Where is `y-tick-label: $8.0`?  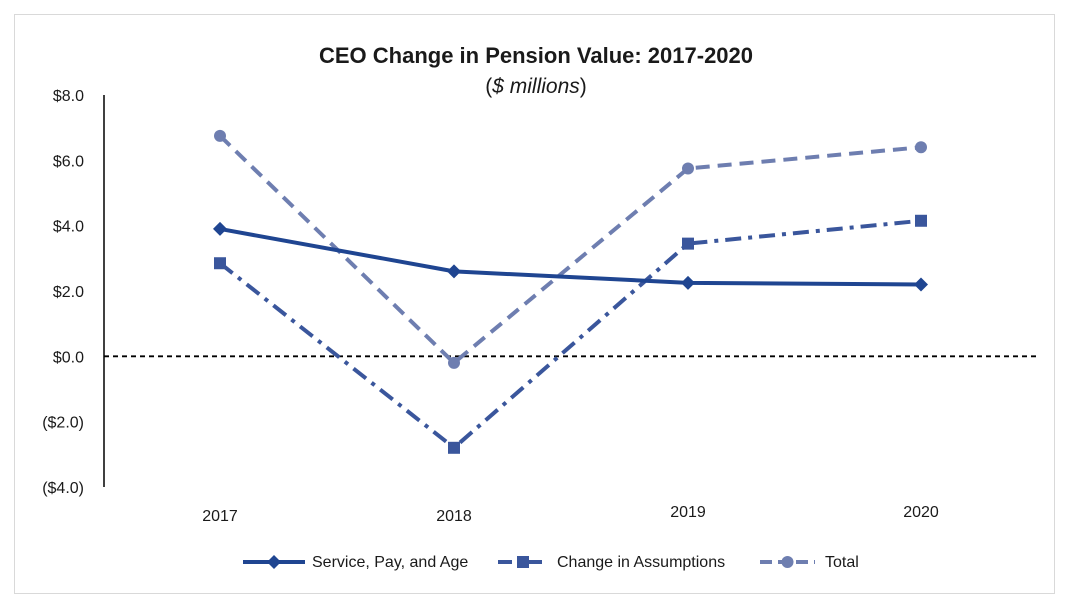 y-tick-label: $8.0 is located at coordinates (68, 96).